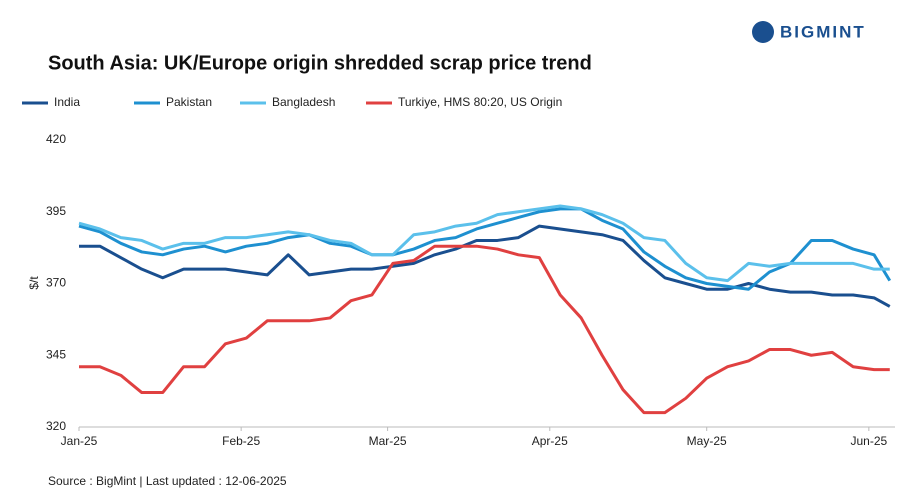 The width and height of the screenshot is (918, 503). Describe the element at coordinates (388, 441) in the screenshot. I see `x-tick-label: Mar-25` at that location.